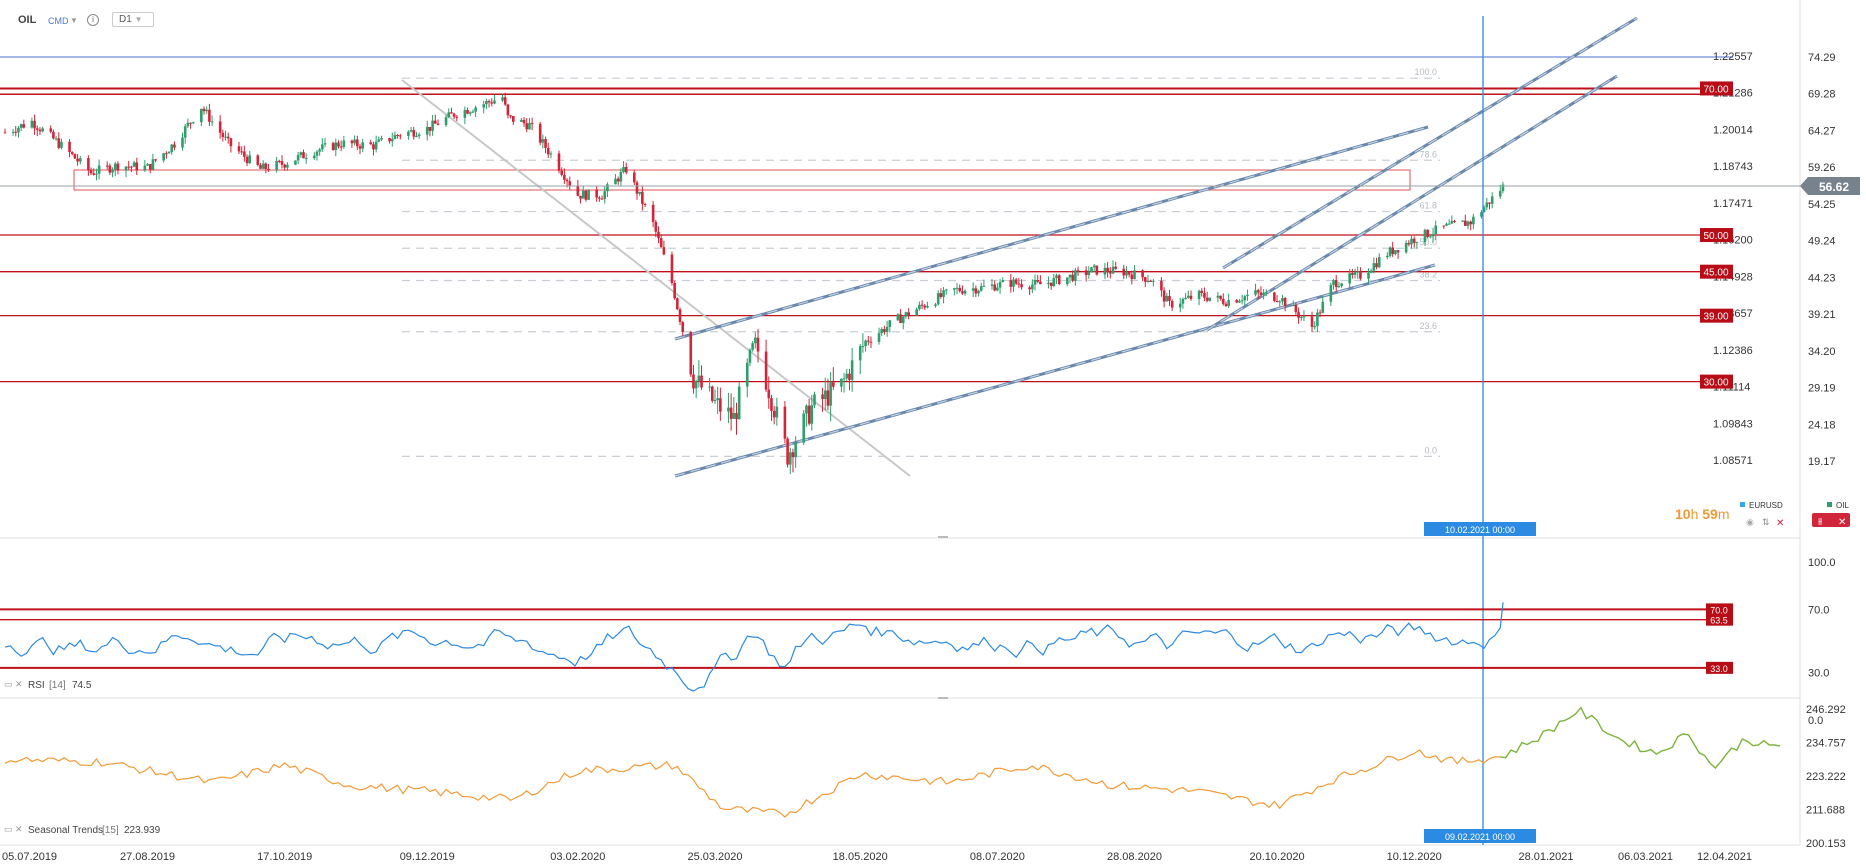  What do you see at coordinates (1277, 857) in the screenshot?
I see `x-tick-label: 20.10.2020` at bounding box center [1277, 857].